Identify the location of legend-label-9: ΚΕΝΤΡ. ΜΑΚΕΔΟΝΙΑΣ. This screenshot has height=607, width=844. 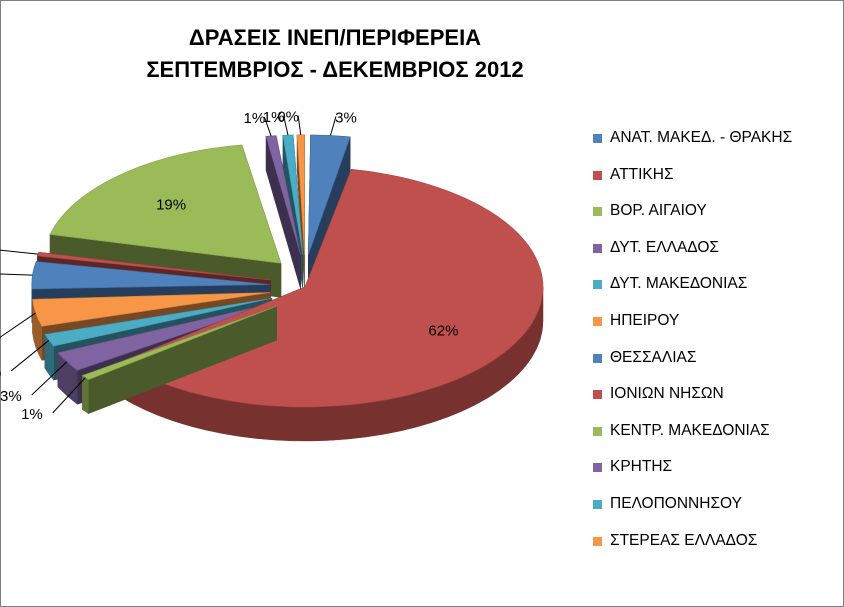
(690, 430).